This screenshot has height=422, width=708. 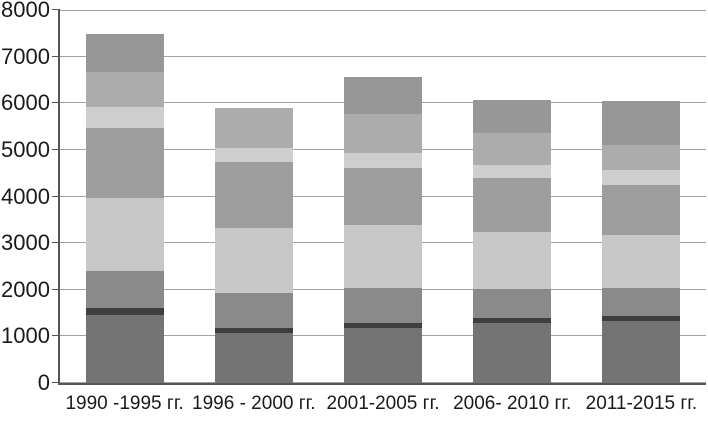 What do you see at coordinates (25, 289) in the screenshot?
I see `y-tick-label-2000: 2000` at bounding box center [25, 289].